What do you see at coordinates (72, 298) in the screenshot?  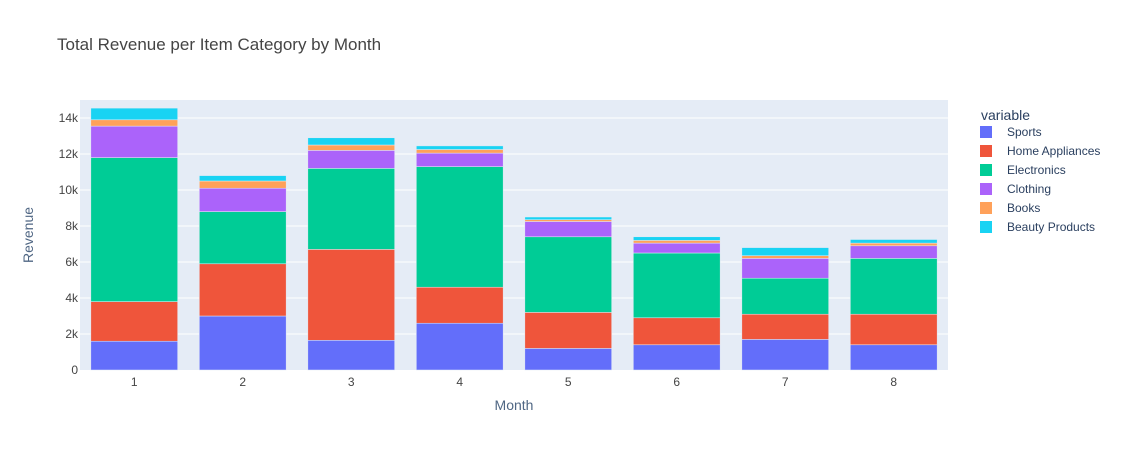 I see `y-tick-label: 4k` at bounding box center [72, 298].